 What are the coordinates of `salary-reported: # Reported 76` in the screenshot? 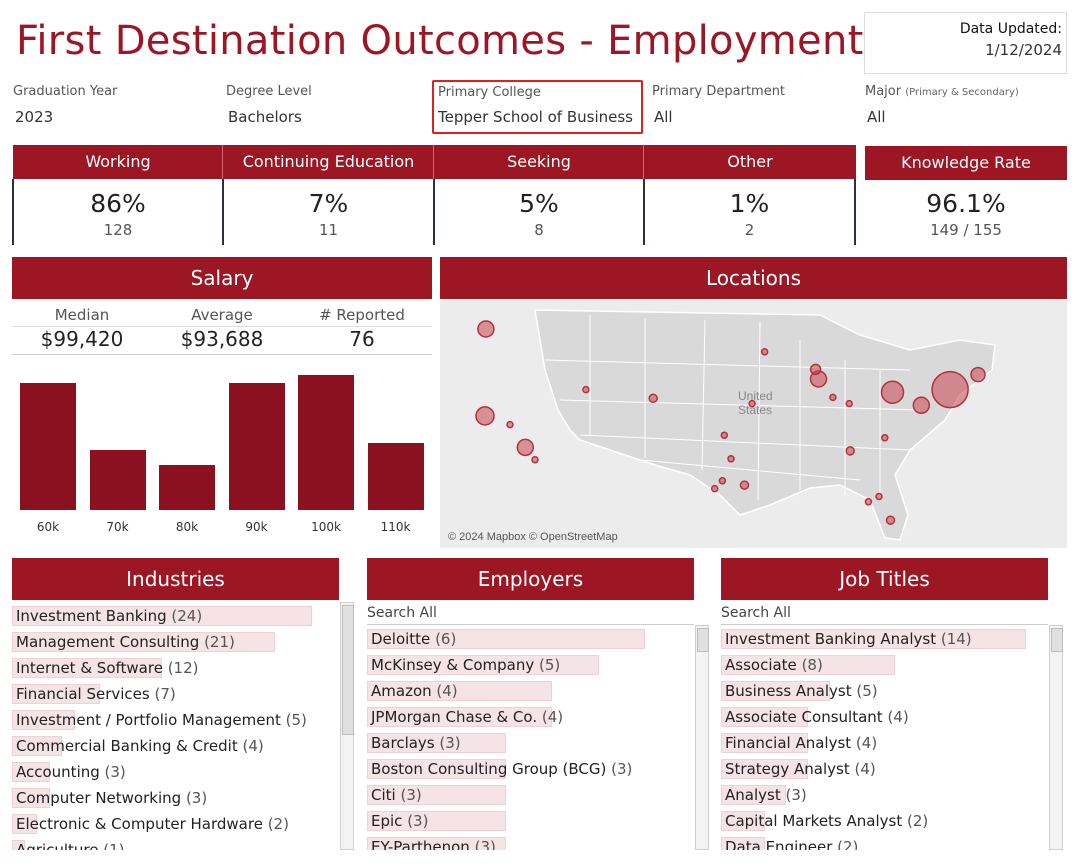 It's located at (362, 328).